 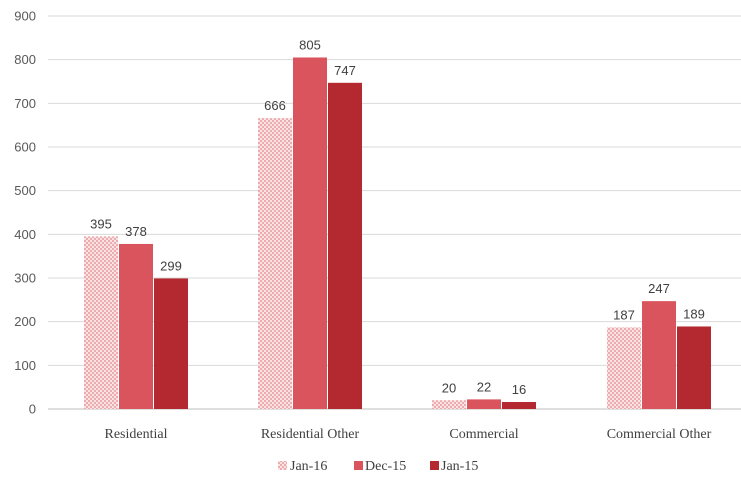 I want to click on y-tick-label: 600, so click(x=25, y=147).